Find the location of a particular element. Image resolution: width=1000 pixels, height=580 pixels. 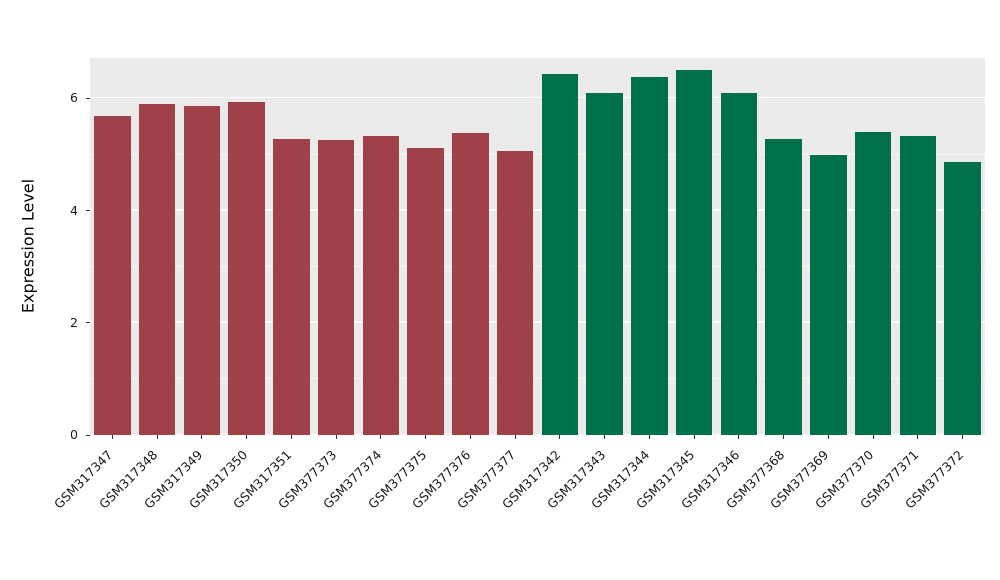

bar-GSM377370 is located at coordinates (873, 283).